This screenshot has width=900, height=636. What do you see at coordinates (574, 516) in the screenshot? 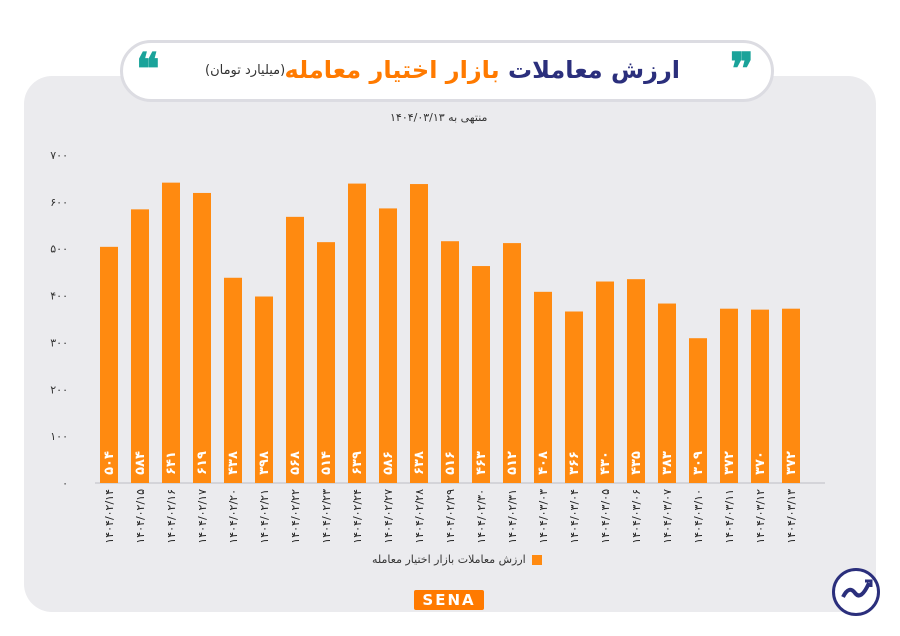
I see `x-tick-label: ۱۴۰۴/۰۳/۰۴` at bounding box center [574, 516].